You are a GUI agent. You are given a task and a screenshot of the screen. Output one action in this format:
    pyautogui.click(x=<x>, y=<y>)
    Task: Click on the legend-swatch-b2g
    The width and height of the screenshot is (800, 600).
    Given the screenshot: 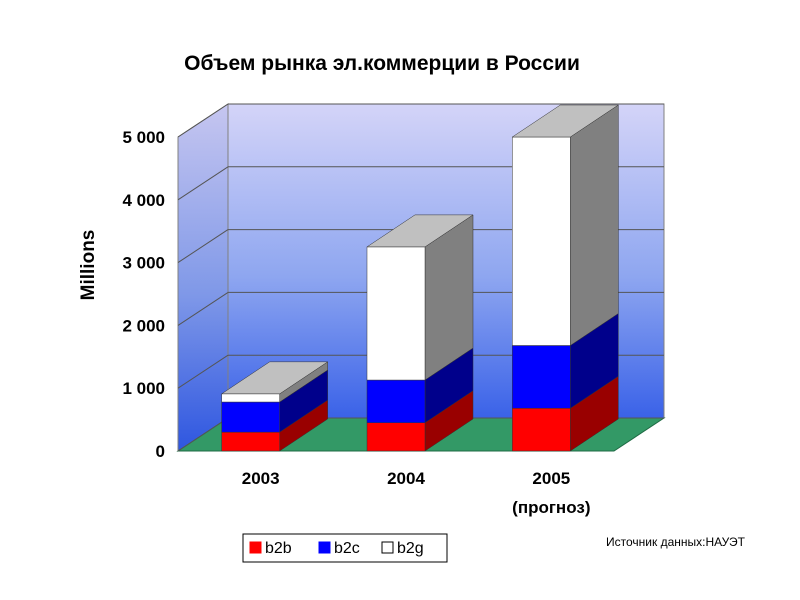 What is the action you would take?
    pyautogui.click(x=387, y=547)
    